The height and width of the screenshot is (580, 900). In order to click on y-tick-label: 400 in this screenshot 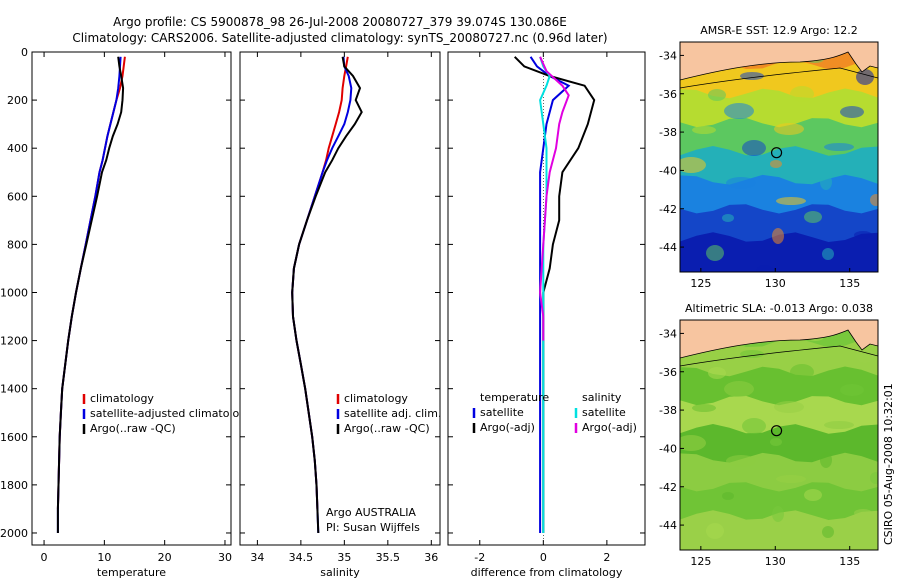, I will do `click(17, 148)`.